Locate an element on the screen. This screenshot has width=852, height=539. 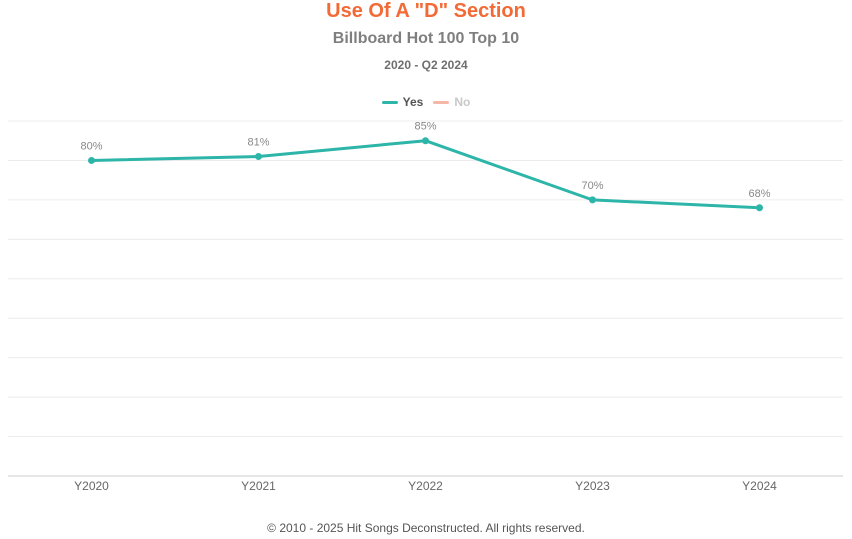
x-tick-label: Y2020 is located at coordinates (91, 486).